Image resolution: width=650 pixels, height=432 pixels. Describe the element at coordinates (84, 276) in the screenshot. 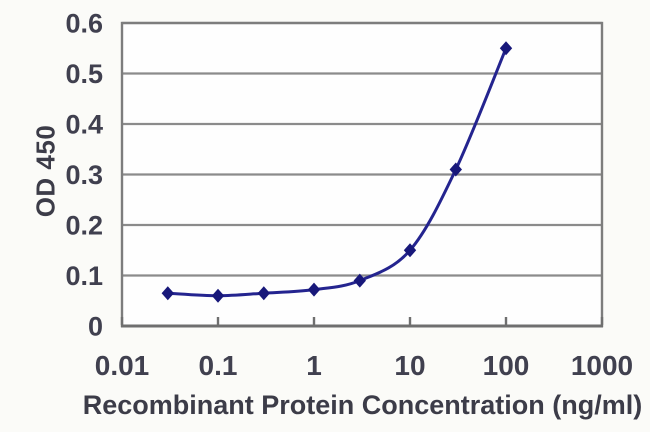

I see `y-tick-label: 0.1` at that location.